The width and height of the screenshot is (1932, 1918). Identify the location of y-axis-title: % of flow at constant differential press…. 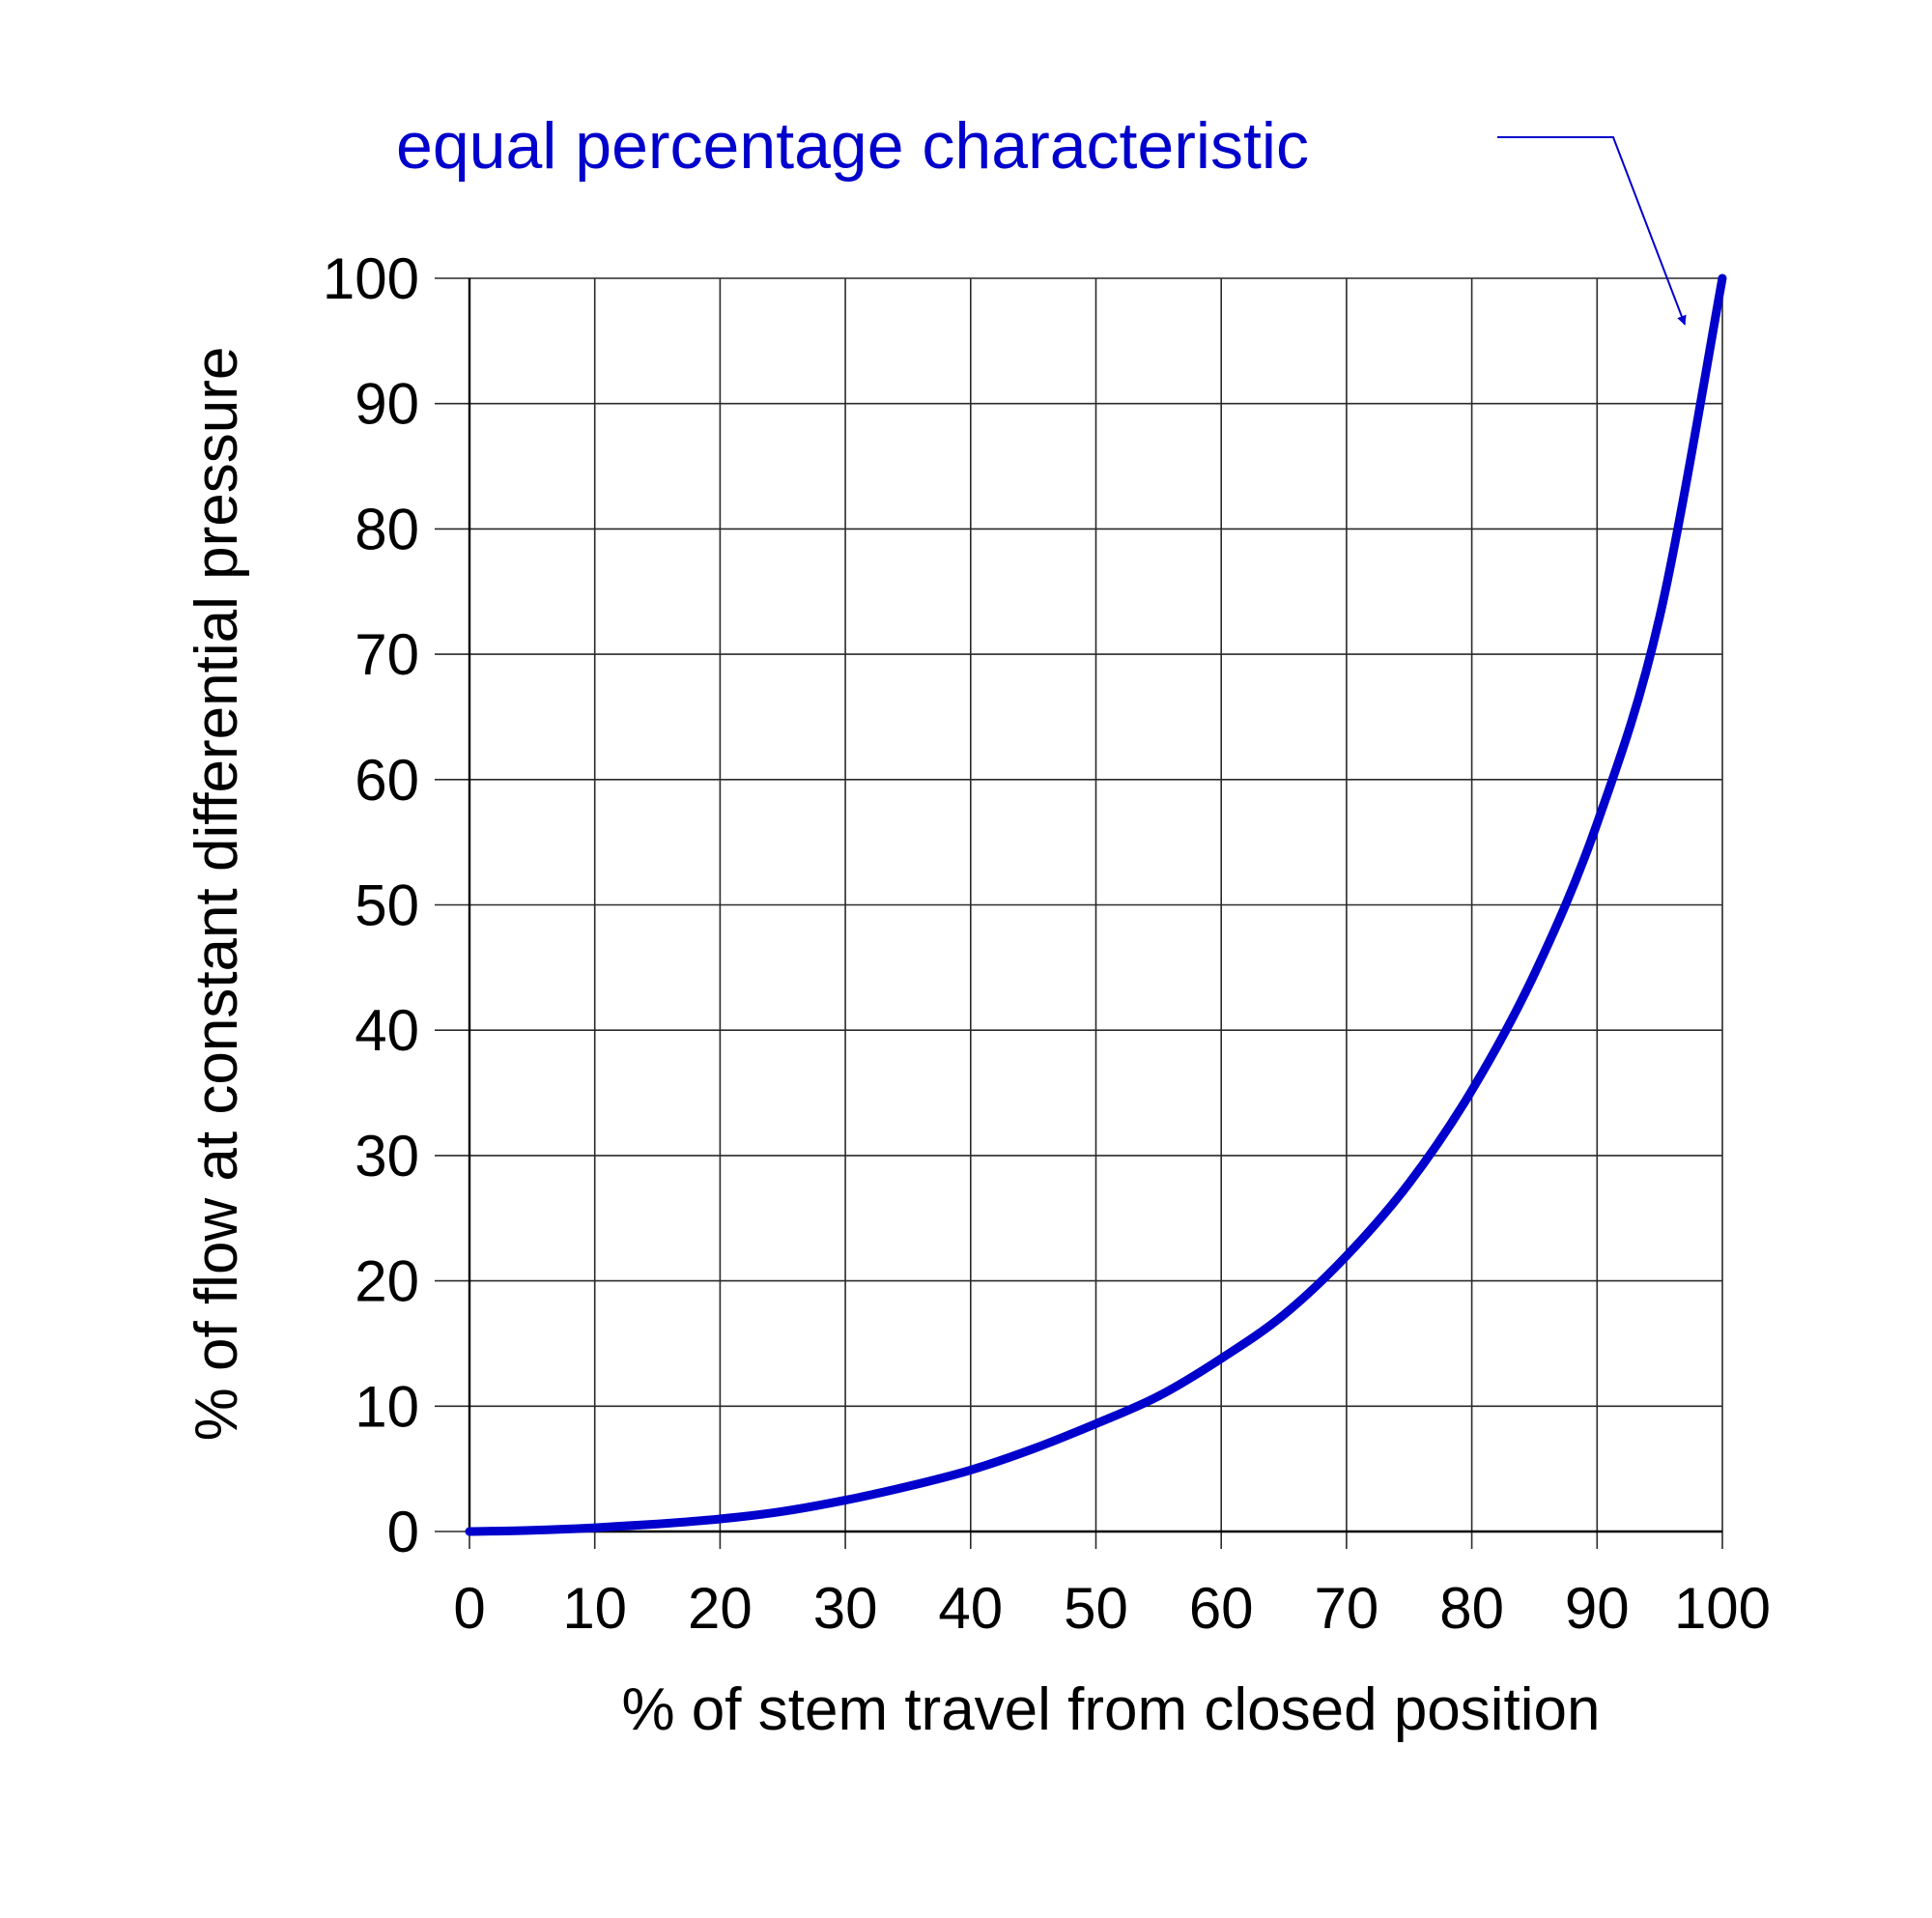
(217, 894).